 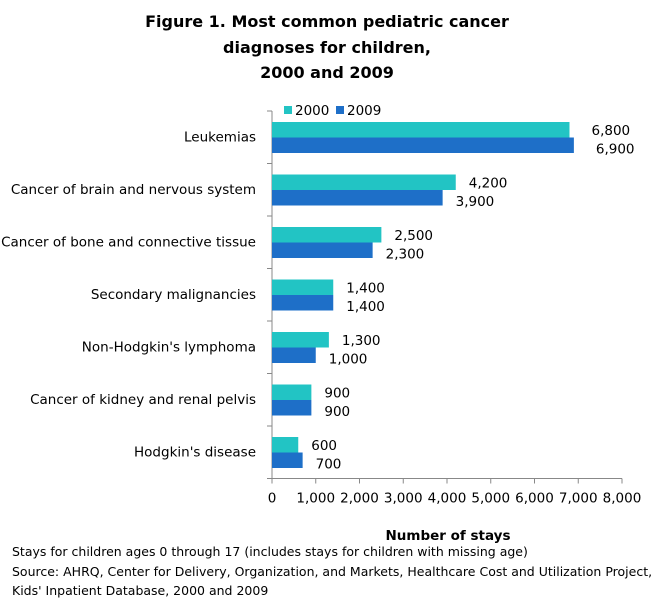 I want to click on category-label: Hodgkin's disease, so click(x=195, y=453).